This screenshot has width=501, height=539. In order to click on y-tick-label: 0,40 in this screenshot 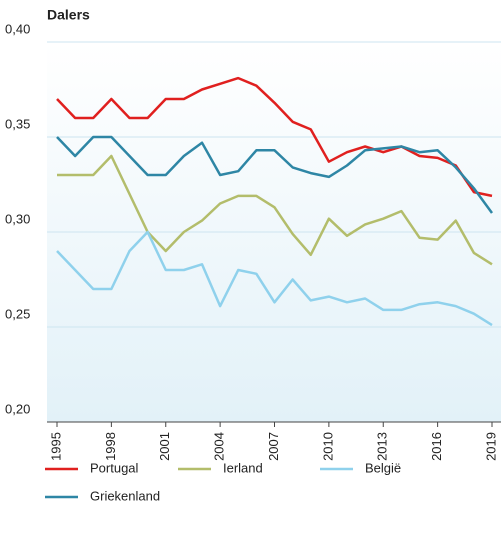, I will do `click(17, 28)`.